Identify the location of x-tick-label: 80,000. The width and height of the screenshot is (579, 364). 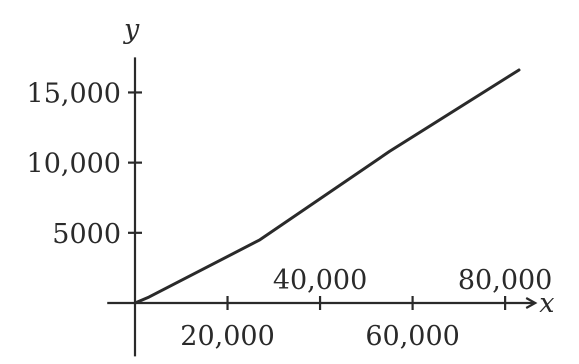
(505, 280).